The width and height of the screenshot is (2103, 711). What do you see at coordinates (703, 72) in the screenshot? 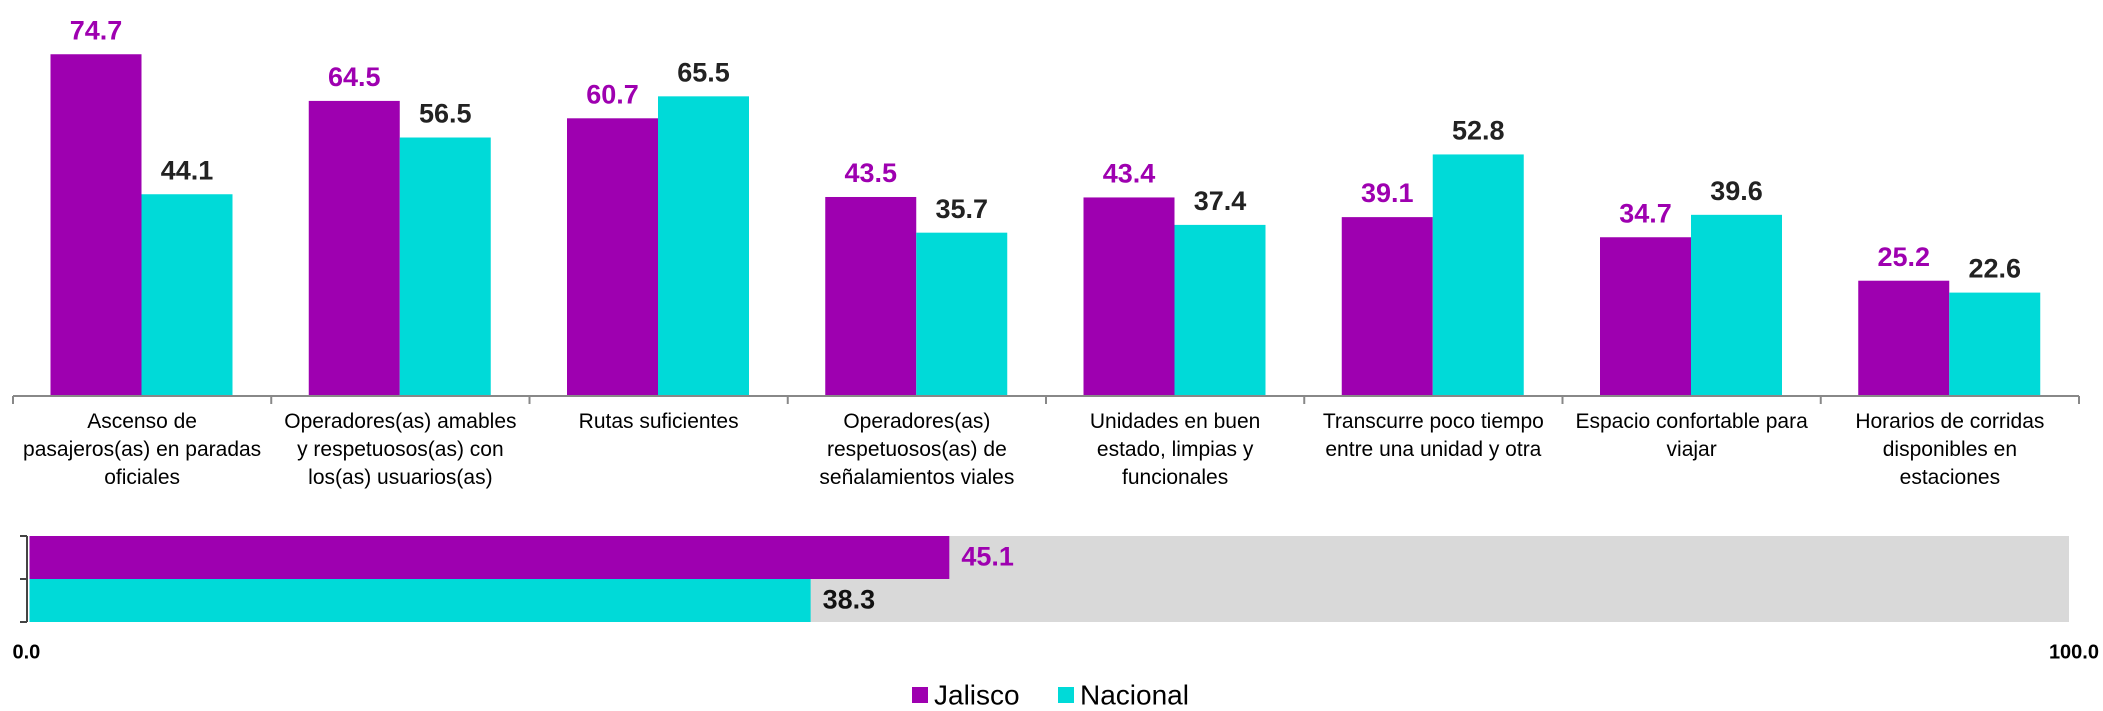
I see `value-label: 65.5` at bounding box center [703, 72].